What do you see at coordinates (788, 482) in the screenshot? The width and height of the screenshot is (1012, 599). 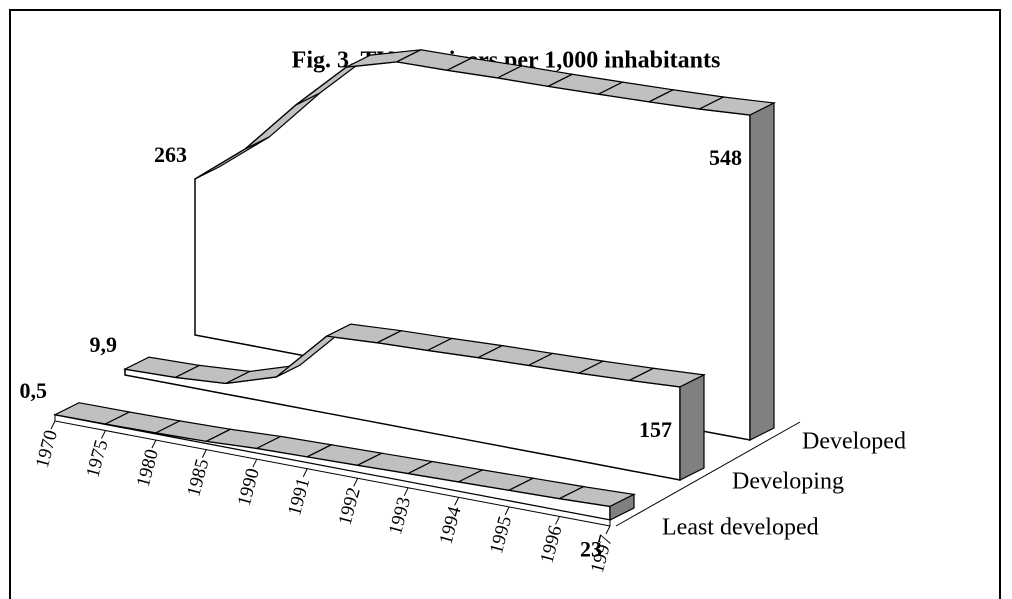 I see `series-label: Developing` at bounding box center [788, 482].